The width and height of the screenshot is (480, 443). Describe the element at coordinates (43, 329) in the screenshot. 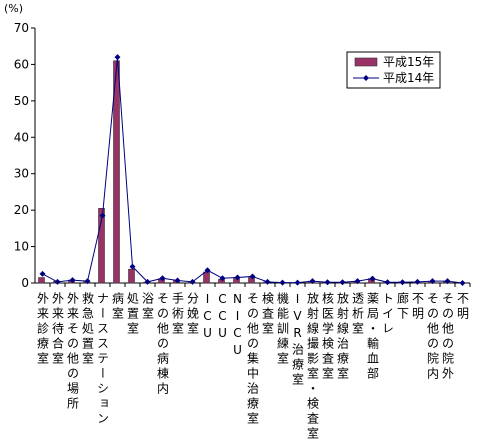

I see `x-tick-label: 外来診療室` at that location.